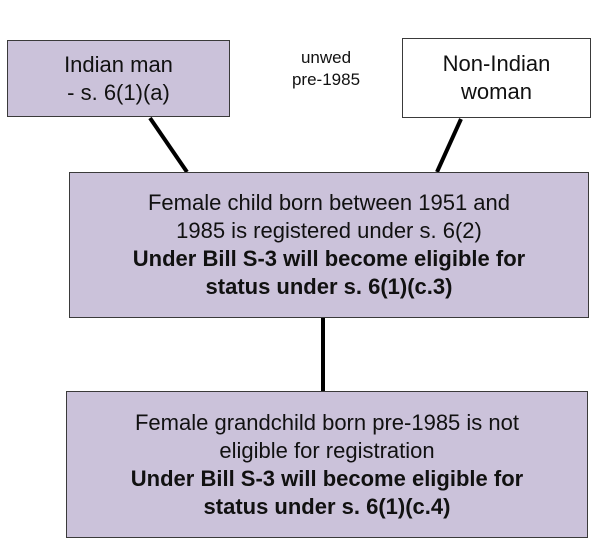  Describe the element at coordinates (326, 69) in the screenshot. I see `union-label: unwed pre-1985` at that location.